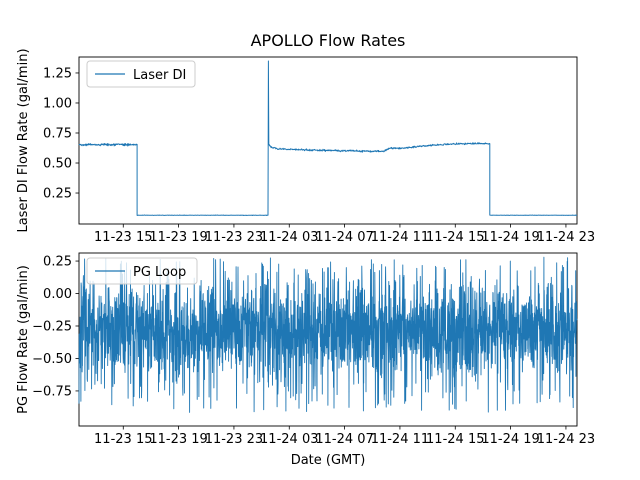 This screenshot has height=480, width=640. Describe the element at coordinates (400, 237) in the screenshot. I see `laser-di-x-tick-label: 11-24 11` at that location.